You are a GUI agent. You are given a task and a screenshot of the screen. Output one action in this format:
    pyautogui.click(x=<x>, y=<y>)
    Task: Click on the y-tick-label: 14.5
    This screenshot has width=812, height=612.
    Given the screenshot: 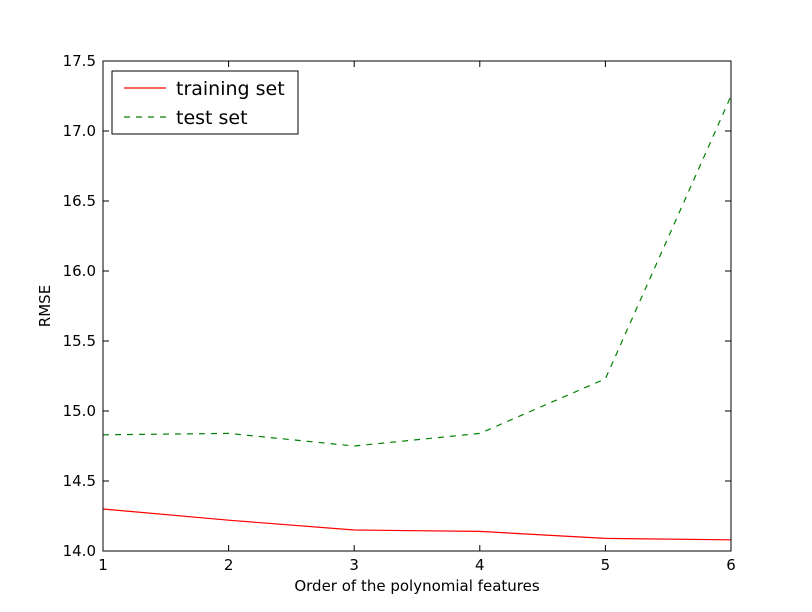 What is the action you would take?
    pyautogui.click(x=79, y=481)
    